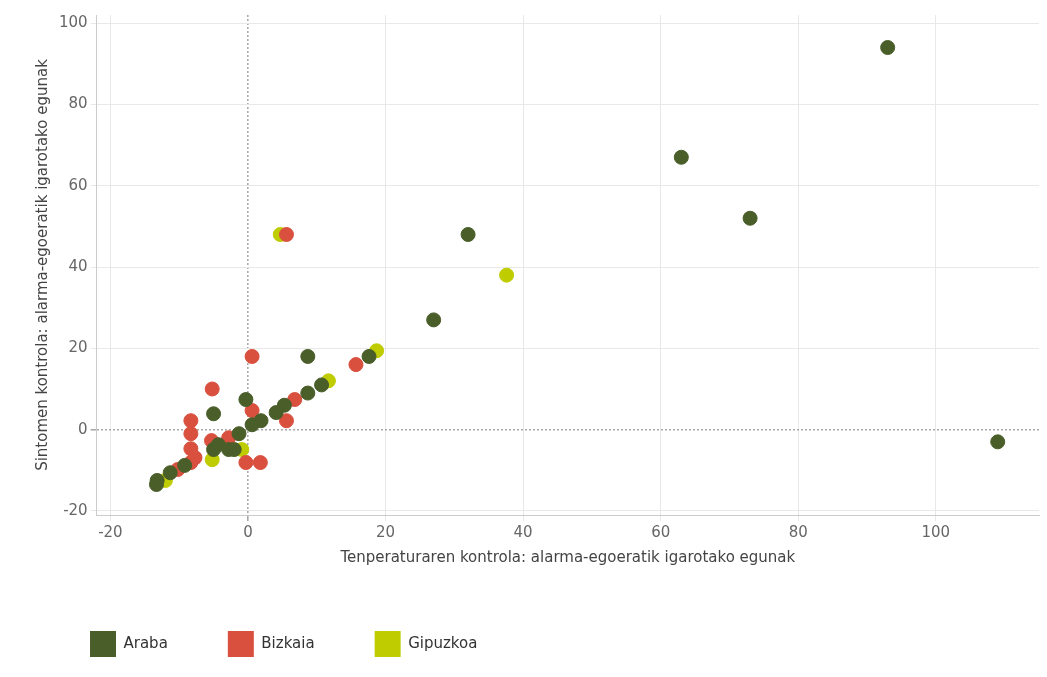 This screenshot has height=677, width=1047. I want to click on y-tick-label: 100, so click(73, 22).